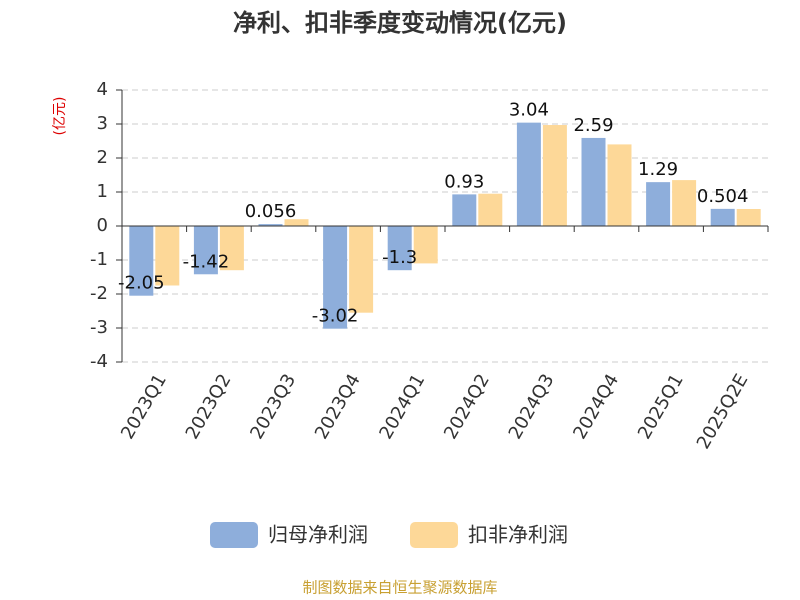  I want to click on data-label: -2.05, so click(141, 283).